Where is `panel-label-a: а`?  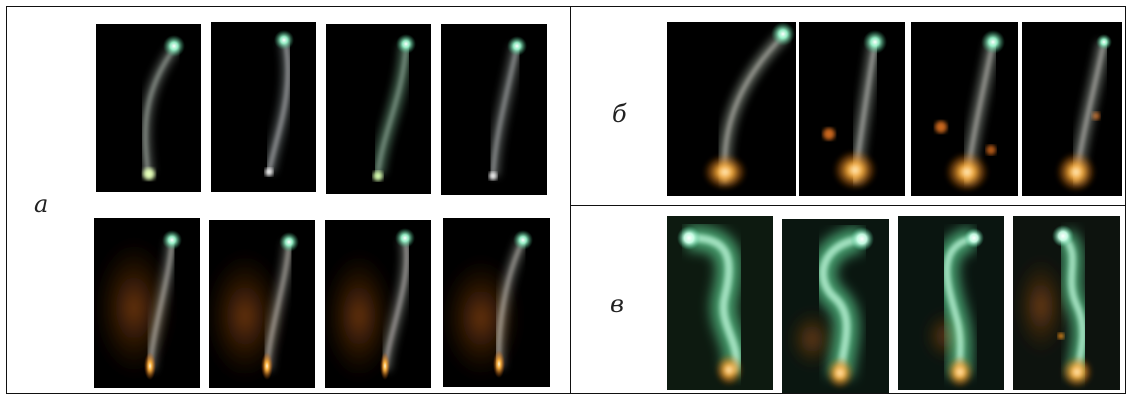
panel-label-a: а is located at coordinates (41, 204).